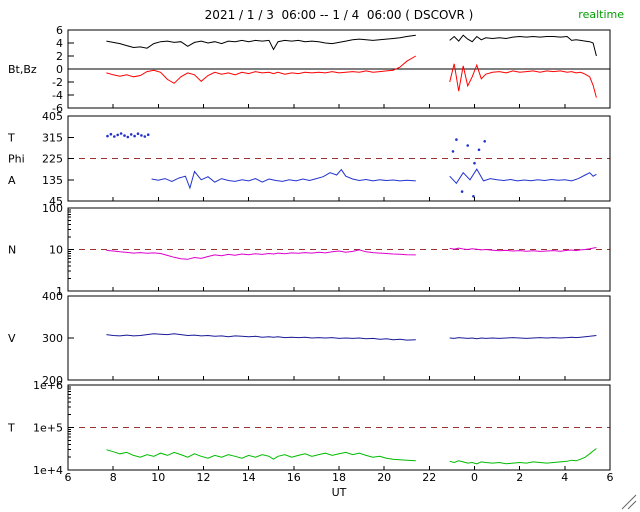  What do you see at coordinates (52, 380) in the screenshot?
I see `y-tick-label: 200` at bounding box center [52, 380].